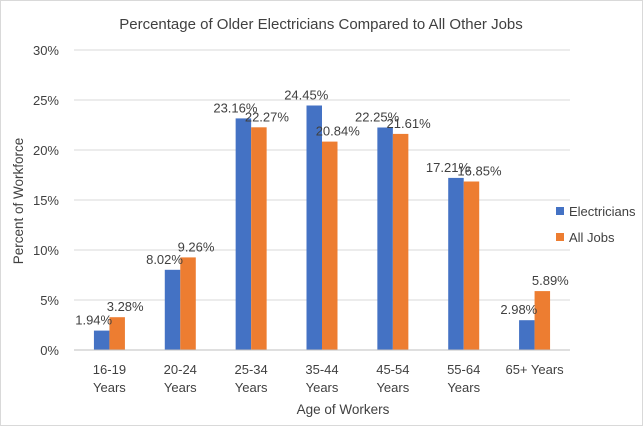 The height and width of the screenshot is (430, 643). Describe the element at coordinates (180, 369) in the screenshot. I see `x-tick-label: 20-24` at that location.